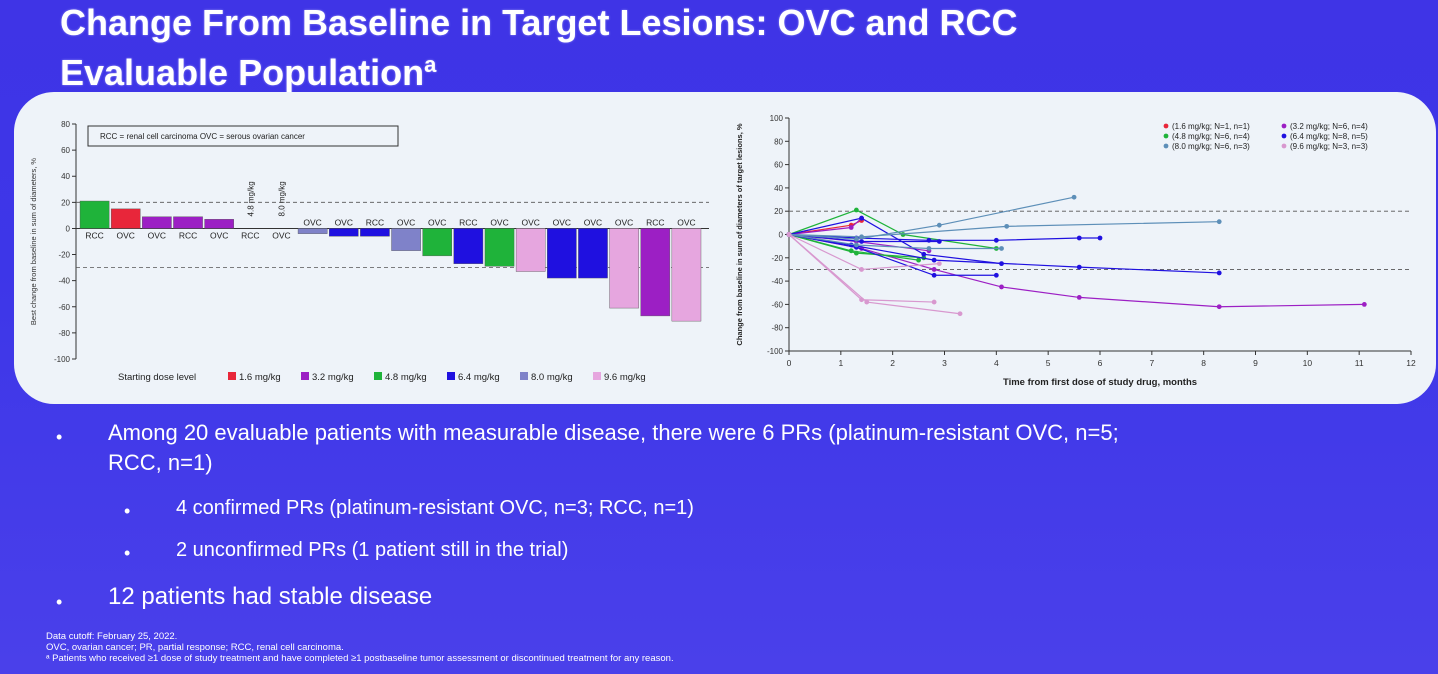  What do you see at coordinates (242, 72) in the screenshot?
I see `title-line-2: Evaluable Population` at bounding box center [242, 72].